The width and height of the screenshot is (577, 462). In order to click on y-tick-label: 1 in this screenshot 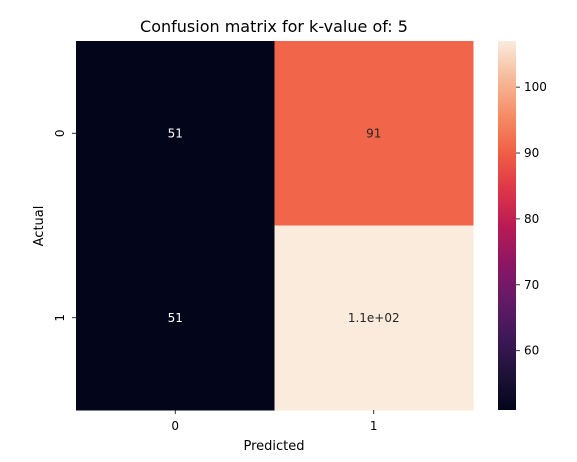, I will do `click(60, 318)`.